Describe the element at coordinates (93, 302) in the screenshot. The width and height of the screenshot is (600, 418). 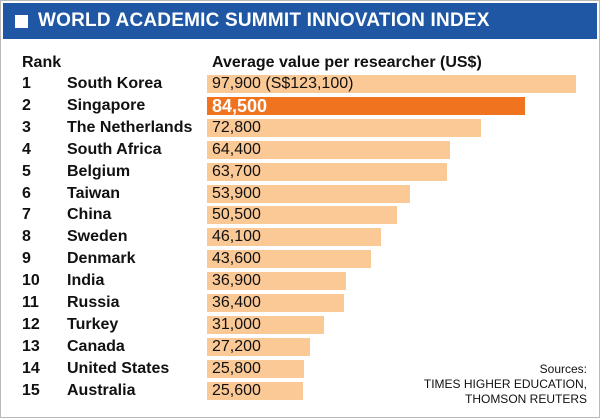
I see `category-label: Russia` at that location.